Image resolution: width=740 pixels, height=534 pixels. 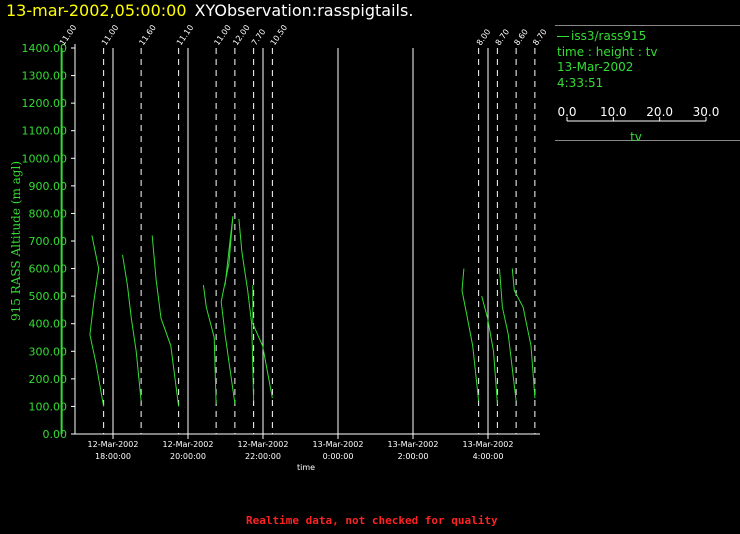 I want to click on y-tick-label: 300.00, so click(x=48, y=351).